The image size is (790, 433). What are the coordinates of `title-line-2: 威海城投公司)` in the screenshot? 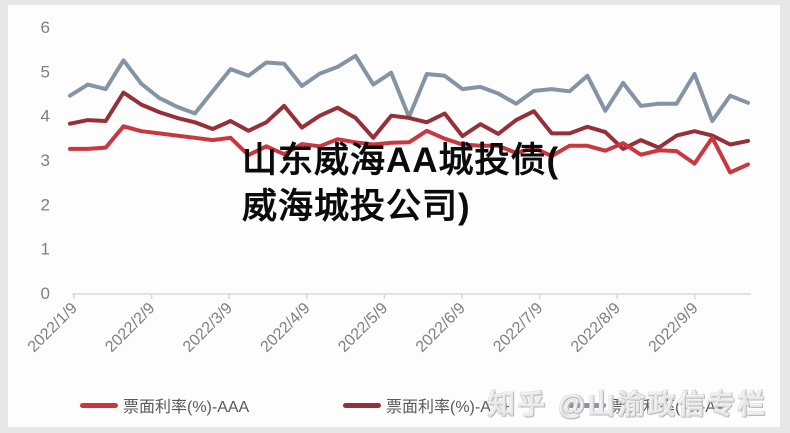 It's located at (356, 207).